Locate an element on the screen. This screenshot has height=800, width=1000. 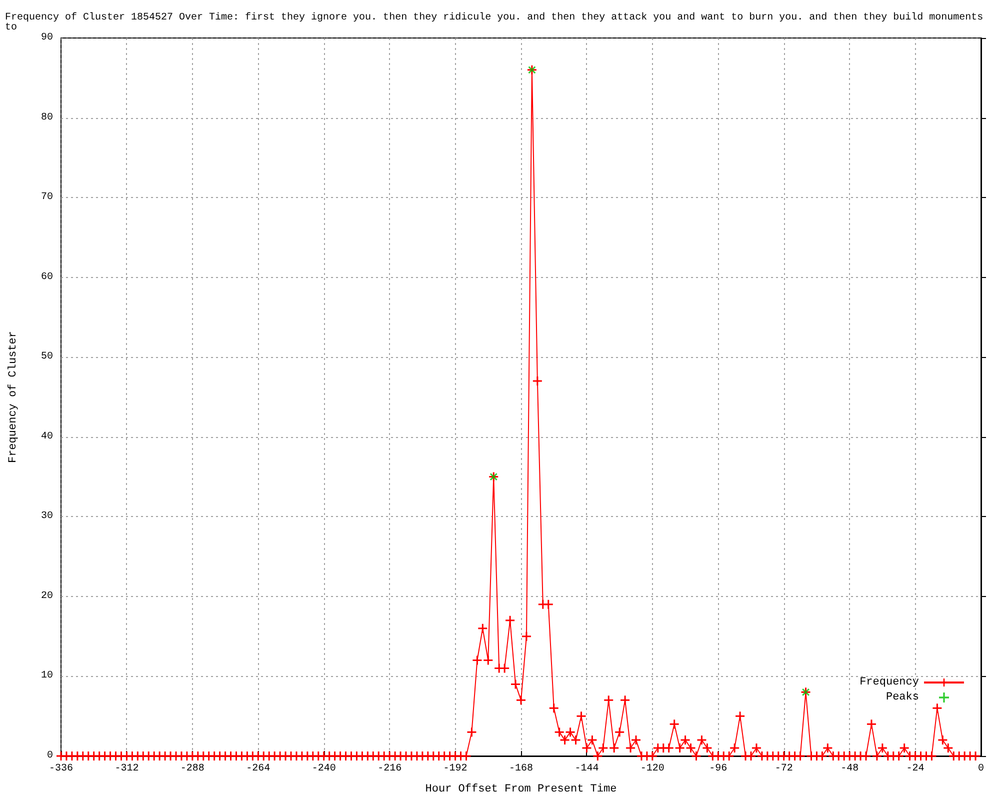
x-tick-label: -216 is located at coordinates (390, 769).